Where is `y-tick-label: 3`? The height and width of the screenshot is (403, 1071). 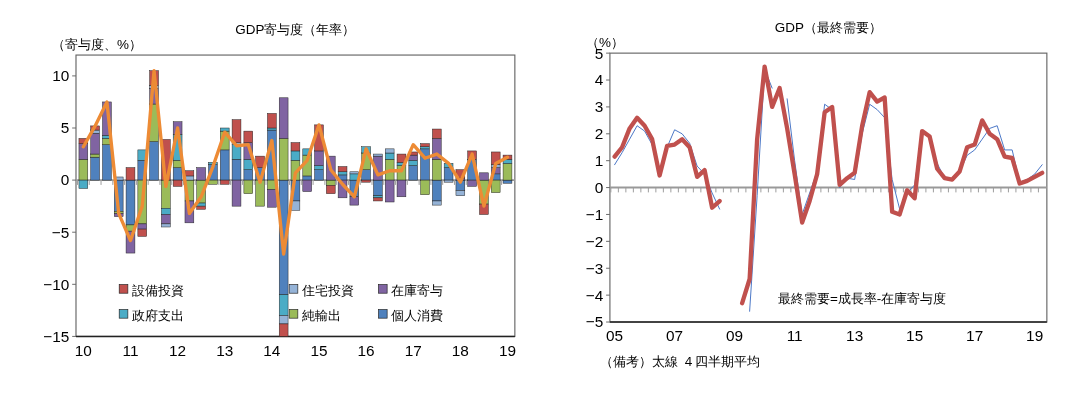
y-tick-label: 3 is located at coordinates (599, 107).